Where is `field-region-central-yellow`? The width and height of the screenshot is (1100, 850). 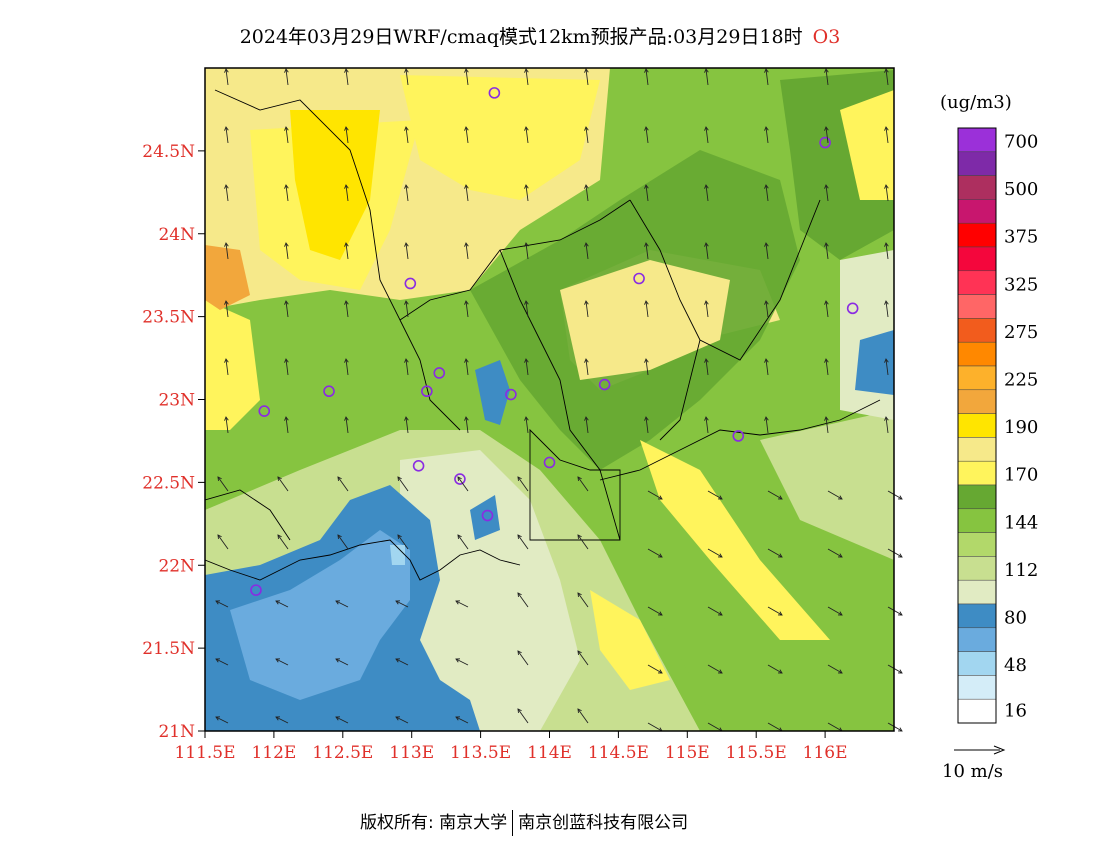
field-region-central-yellow is located at coordinates (645, 320).